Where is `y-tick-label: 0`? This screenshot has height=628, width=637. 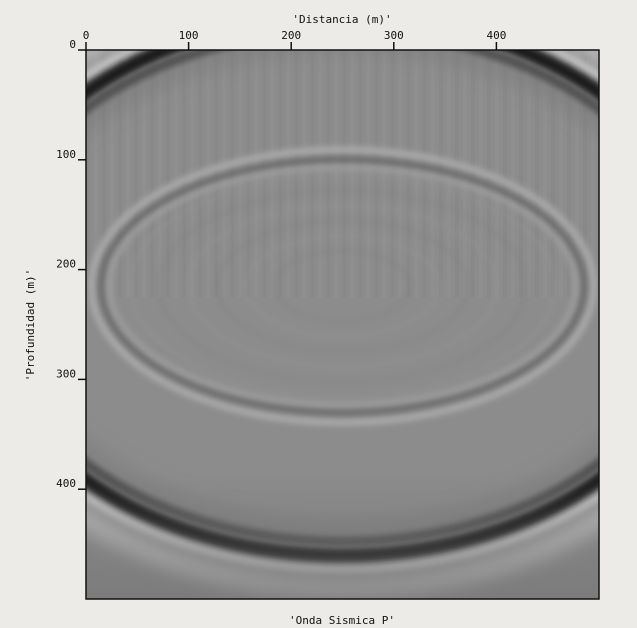
y-tick-label: 0 is located at coordinates (72, 44).